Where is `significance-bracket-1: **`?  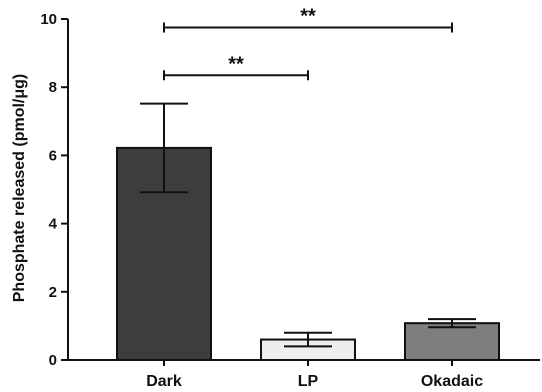
significance-bracket-1: ** is located at coordinates (308, 19).